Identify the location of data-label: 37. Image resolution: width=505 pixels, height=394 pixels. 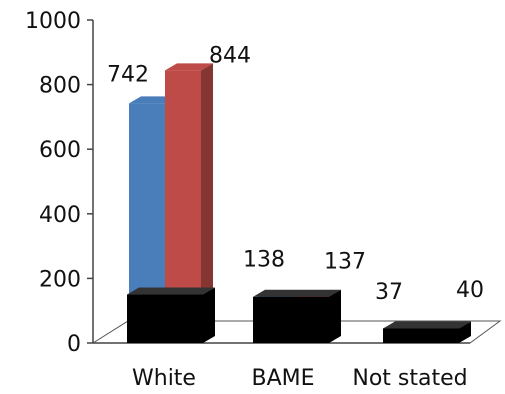
(389, 292).